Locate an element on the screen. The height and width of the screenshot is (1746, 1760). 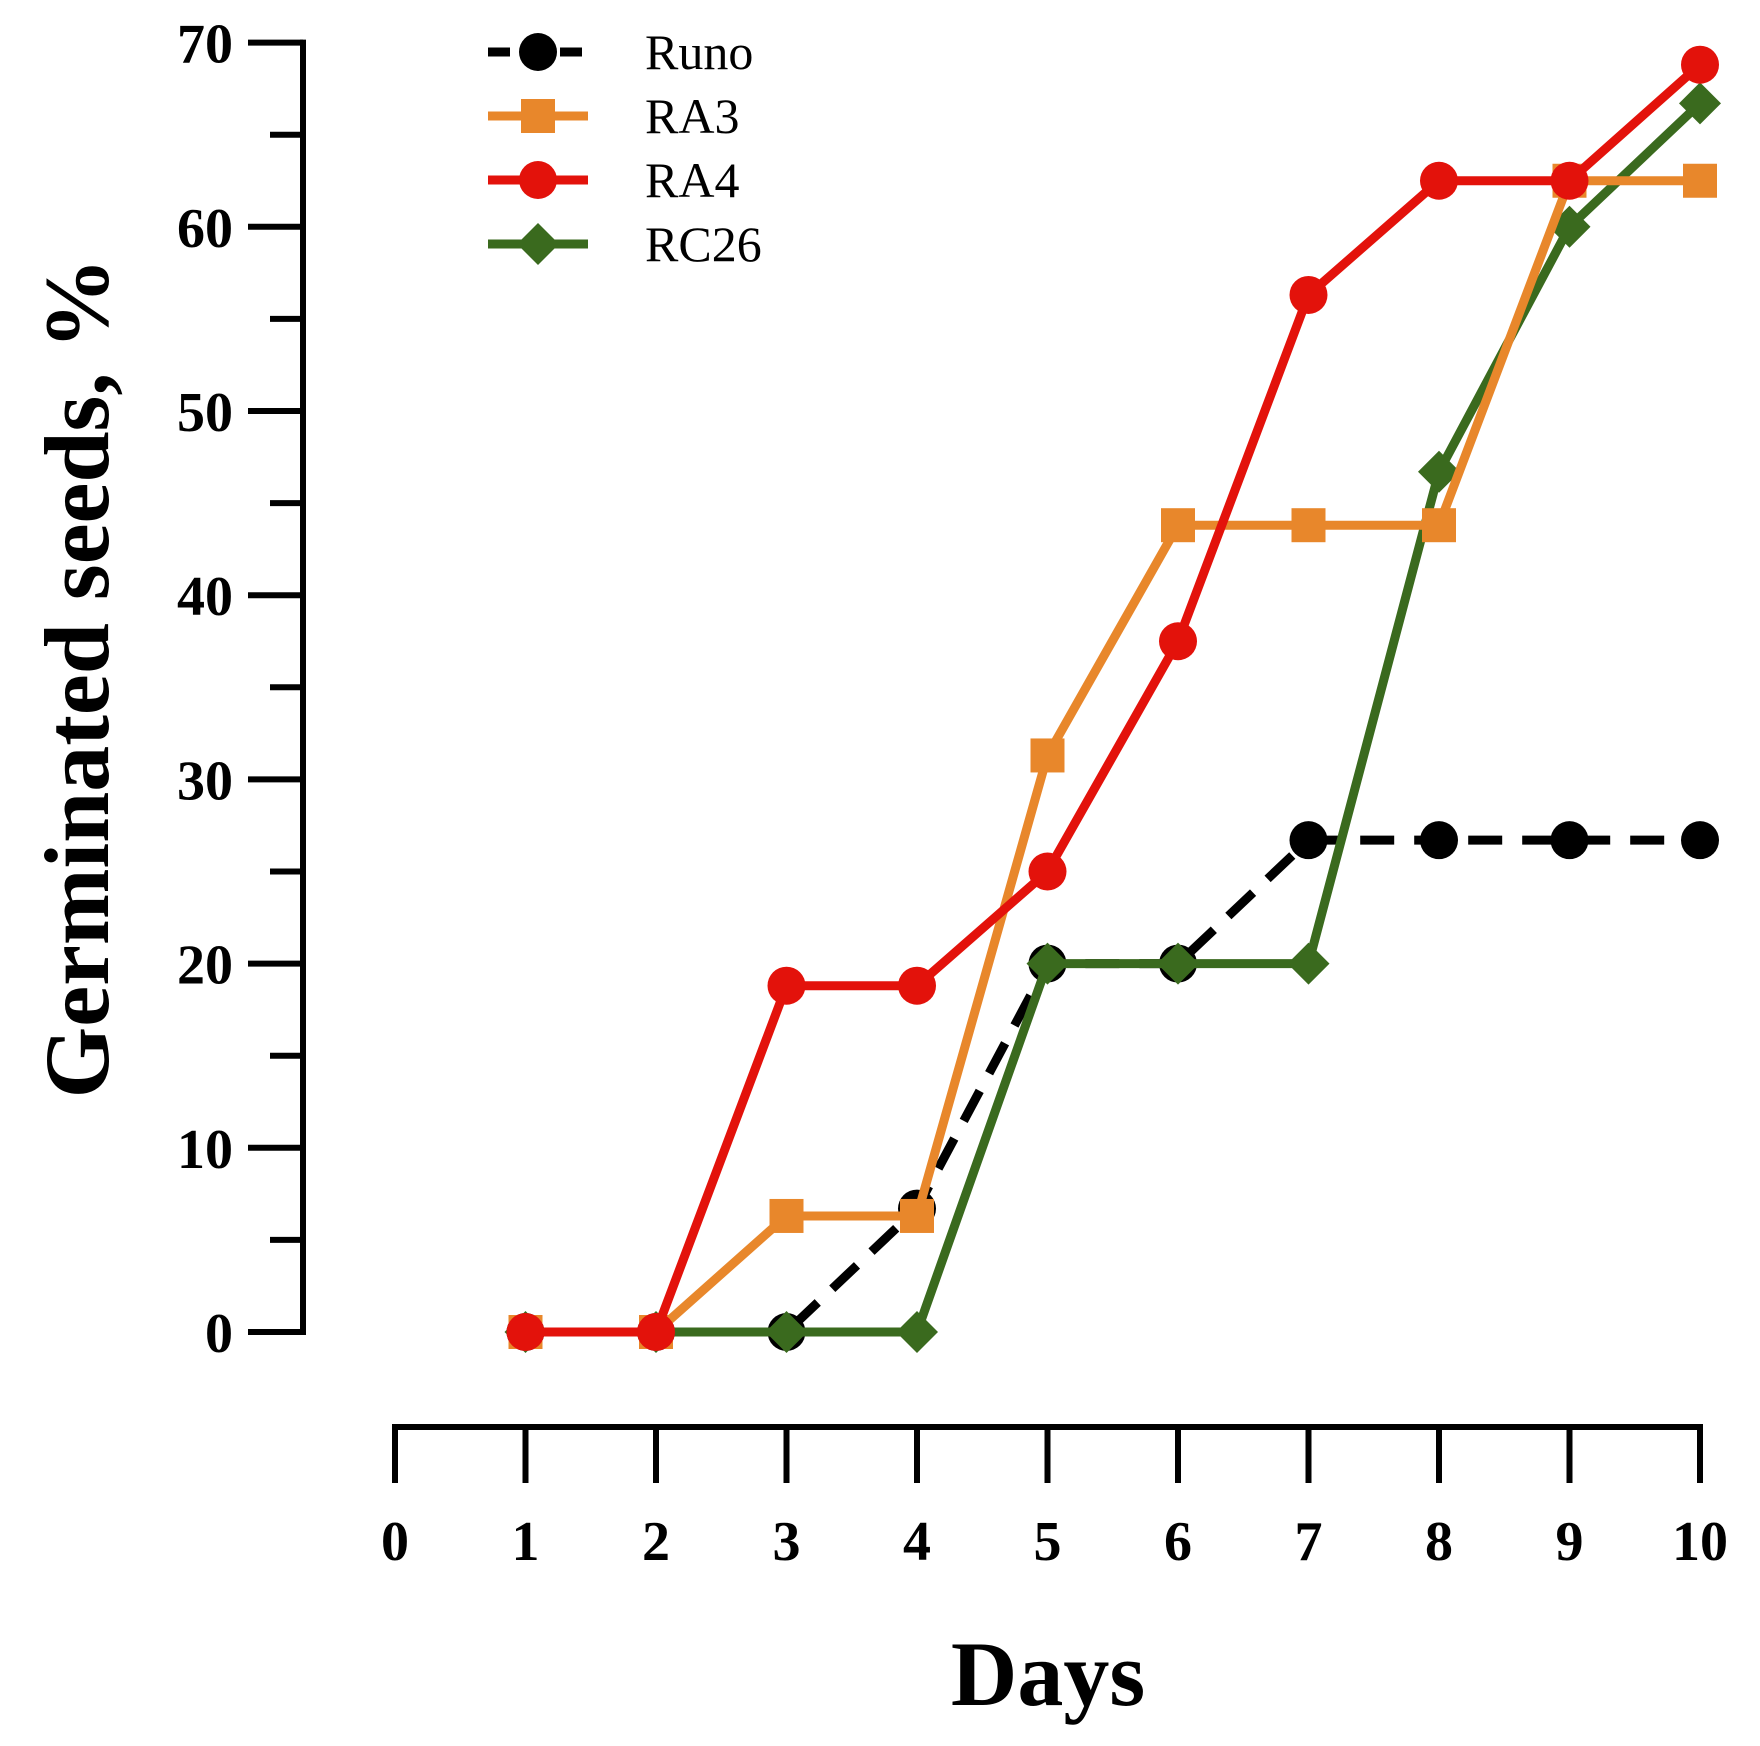
y-tick-label: 60 is located at coordinates (205, 229).